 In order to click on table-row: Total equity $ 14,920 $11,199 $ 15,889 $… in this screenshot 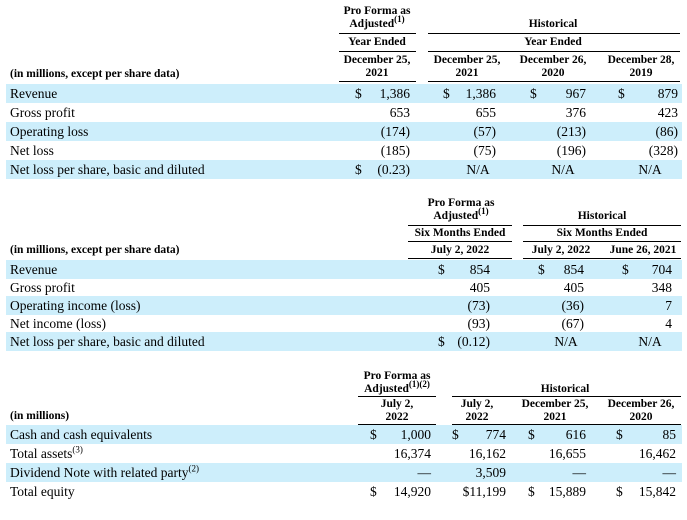, I will do `click(344, 491)`.